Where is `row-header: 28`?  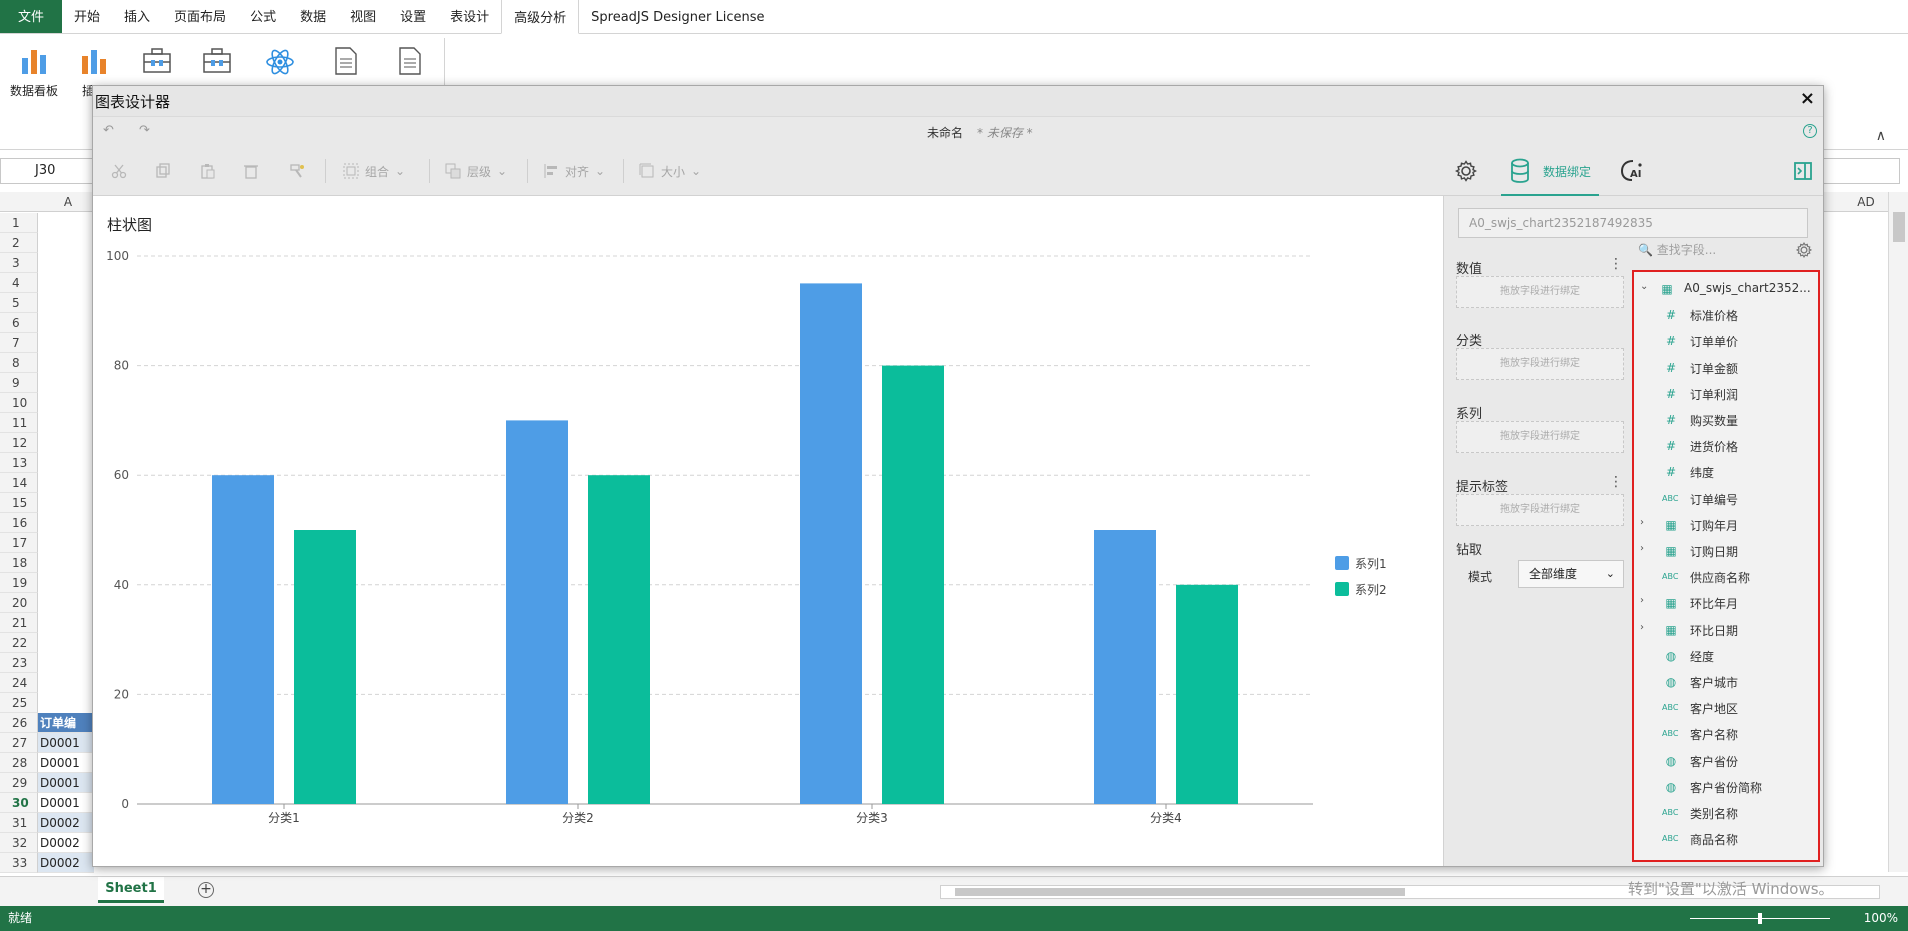
row-header: 28 is located at coordinates (19, 763).